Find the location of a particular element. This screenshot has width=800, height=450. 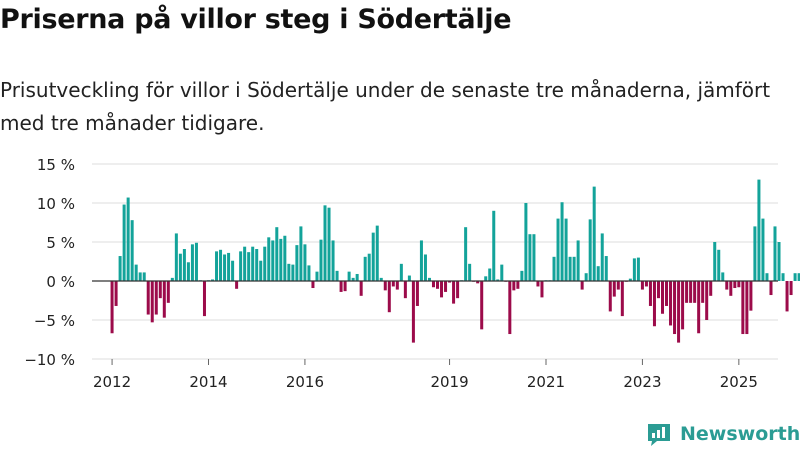

x-tick-label: 2016 is located at coordinates (305, 382).